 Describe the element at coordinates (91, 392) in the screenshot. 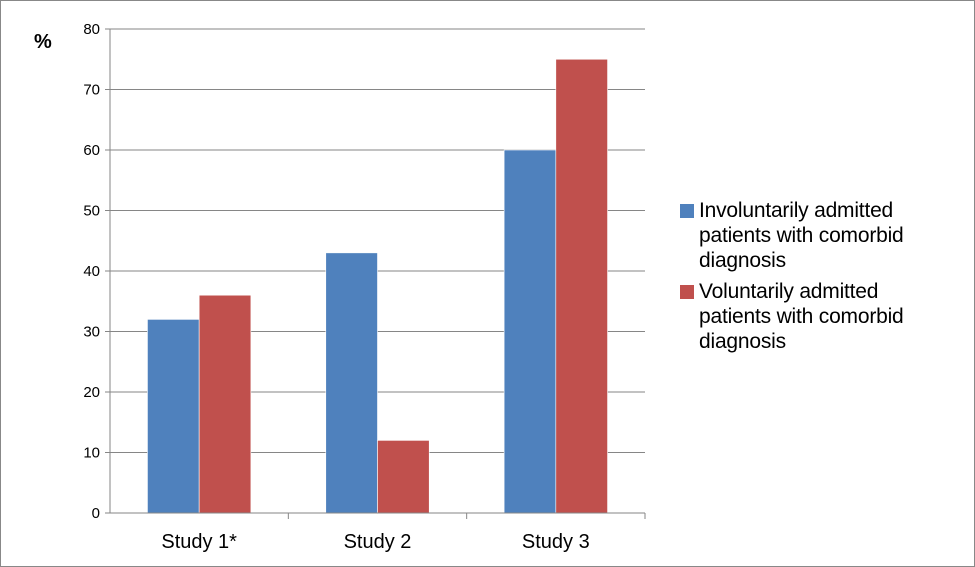

I see `y-tick-label: 20` at that location.